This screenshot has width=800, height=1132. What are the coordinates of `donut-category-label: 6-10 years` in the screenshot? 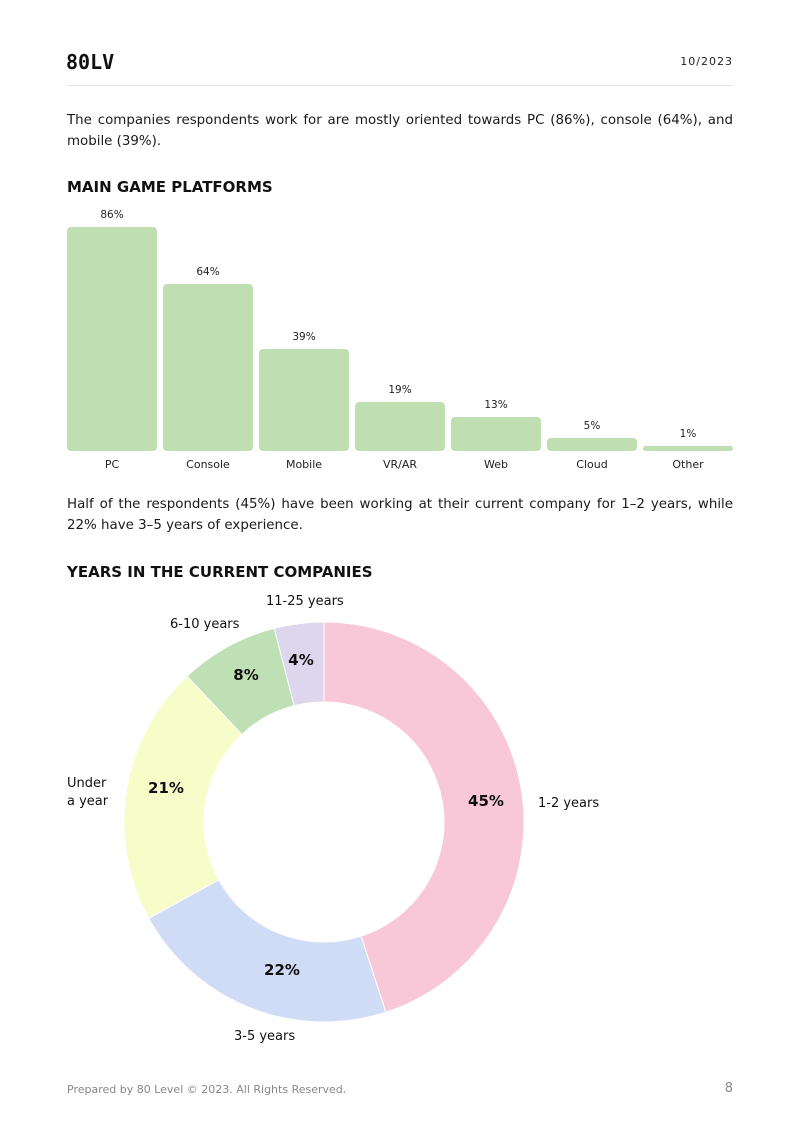 It's located at (205, 624).